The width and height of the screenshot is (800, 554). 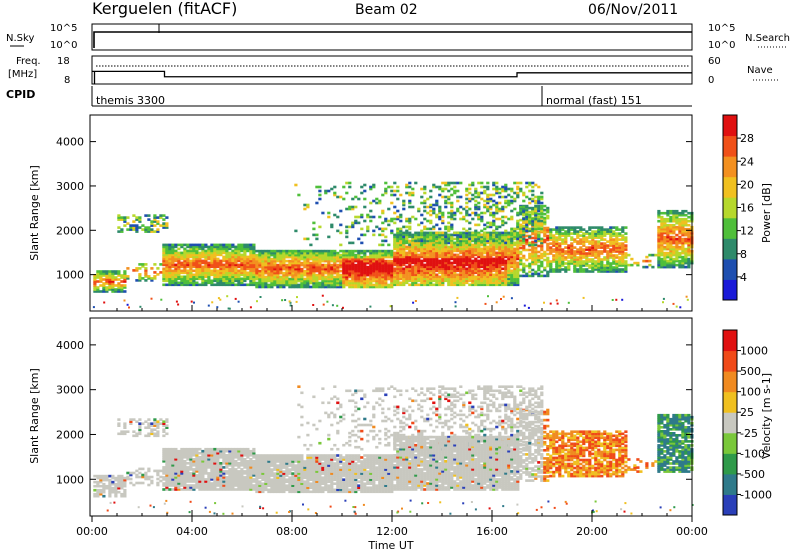 What do you see at coordinates (747, 161) in the screenshot?
I see `power-colorbar-label-1: 24` at bounding box center [747, 161].